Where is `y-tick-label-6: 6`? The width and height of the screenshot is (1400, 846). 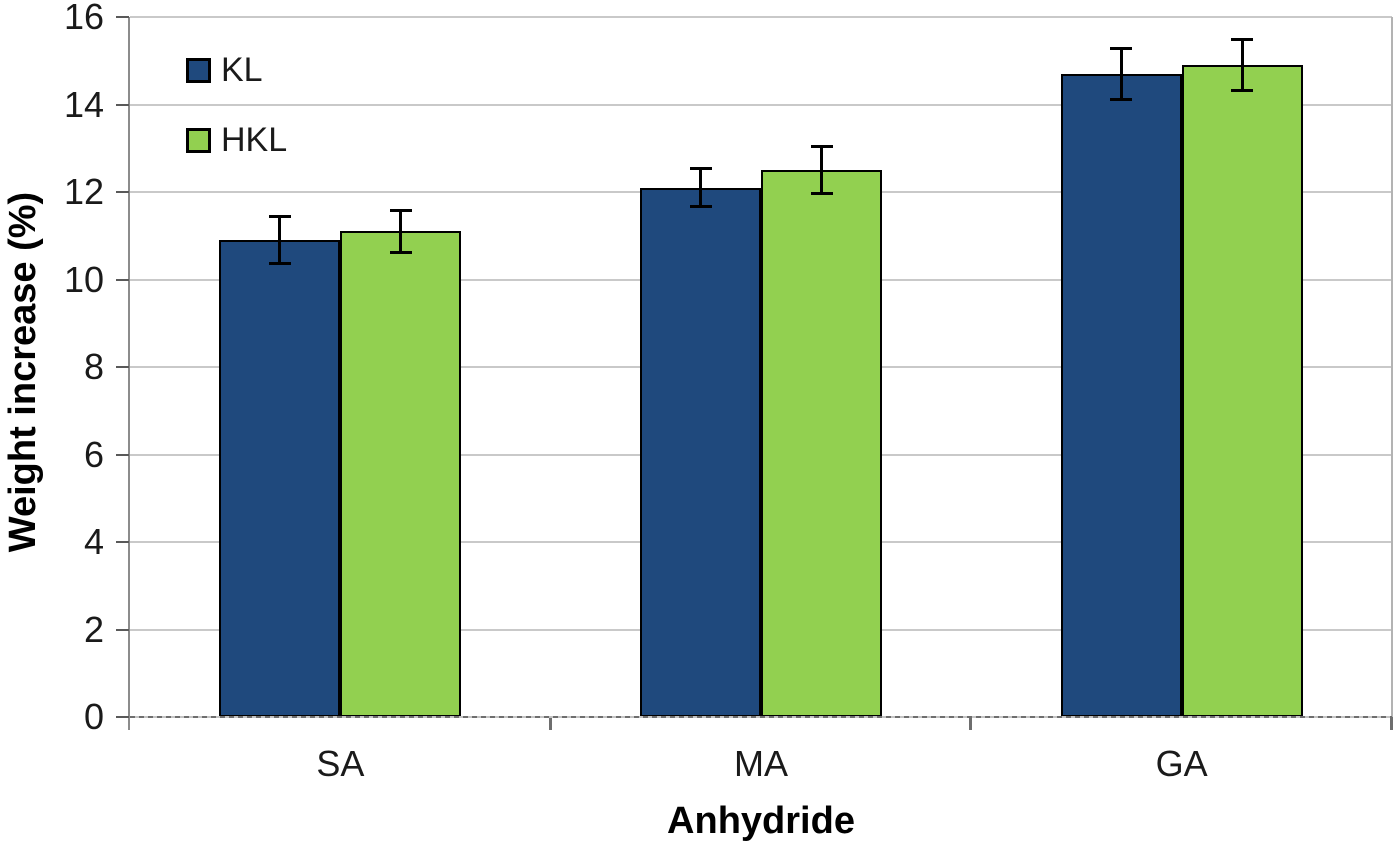 y-tick-label-6: 6 is located at coordinates (93, 454).